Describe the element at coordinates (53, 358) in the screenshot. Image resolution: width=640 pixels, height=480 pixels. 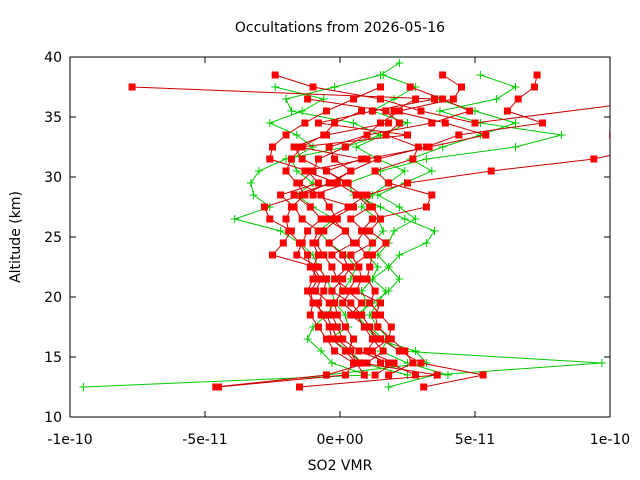
I see `y-tick-label: 15` at that location.